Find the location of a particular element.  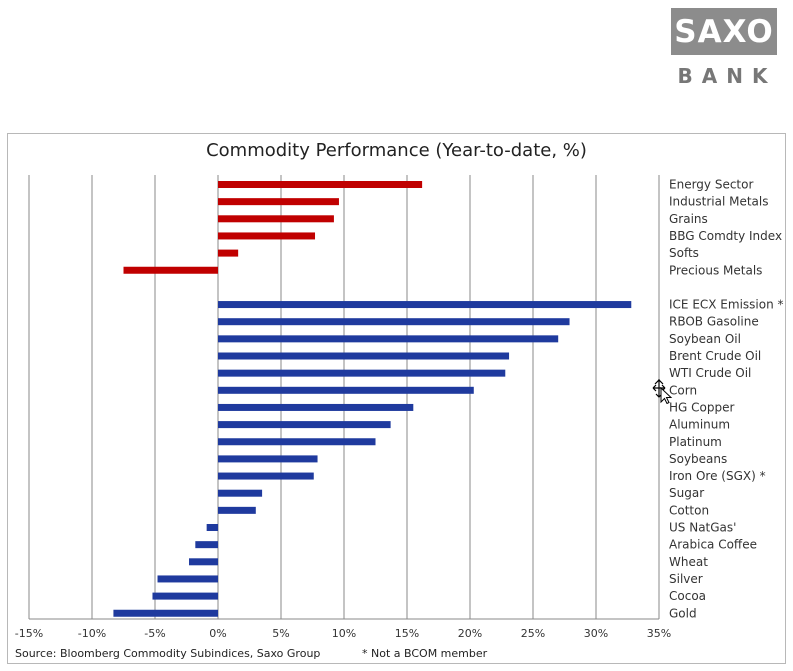

category-label: BBG Comdty Index is located at coordinates (725, 236).